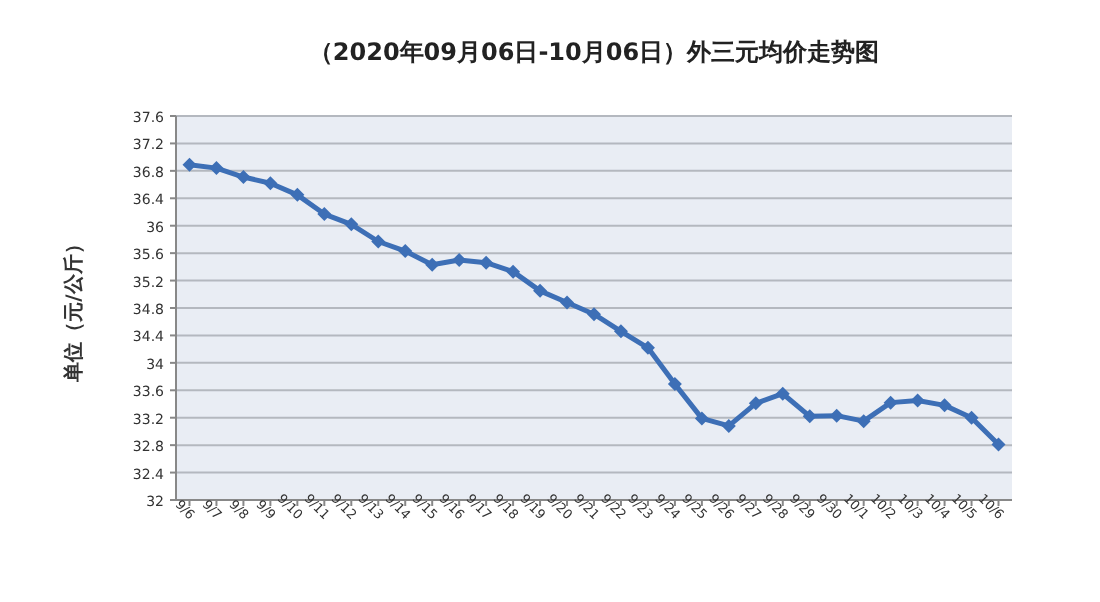  I want to click on y-axis-title: 单位（元/公斤）, so click(74, 309).